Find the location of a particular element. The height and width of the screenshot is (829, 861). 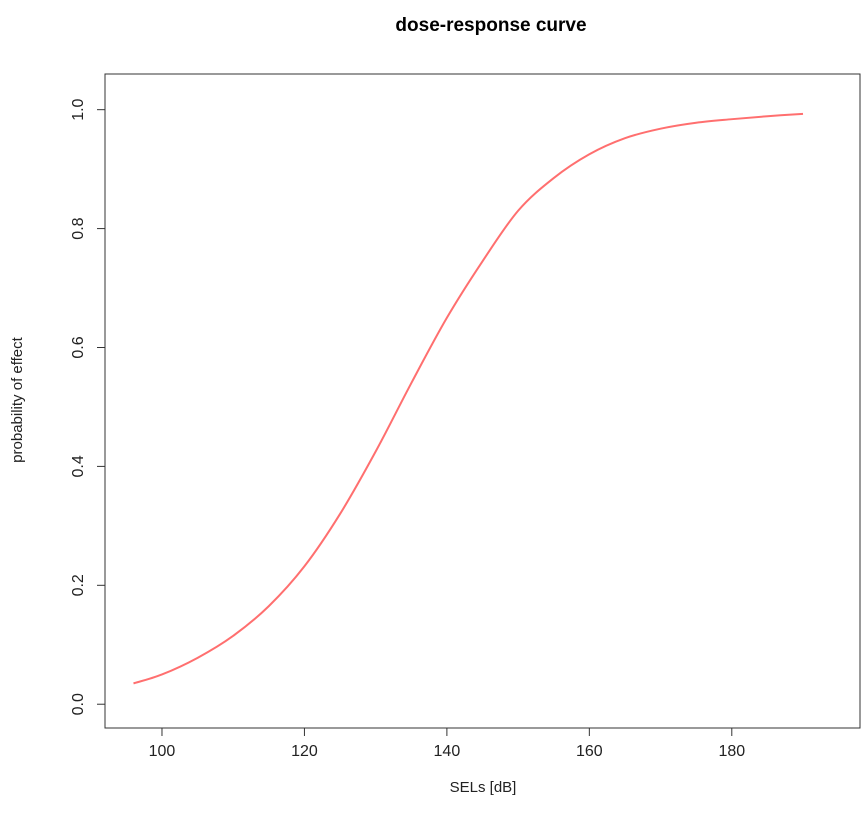

y-tick-label: 0.2 is located at coordinates (78, 585).